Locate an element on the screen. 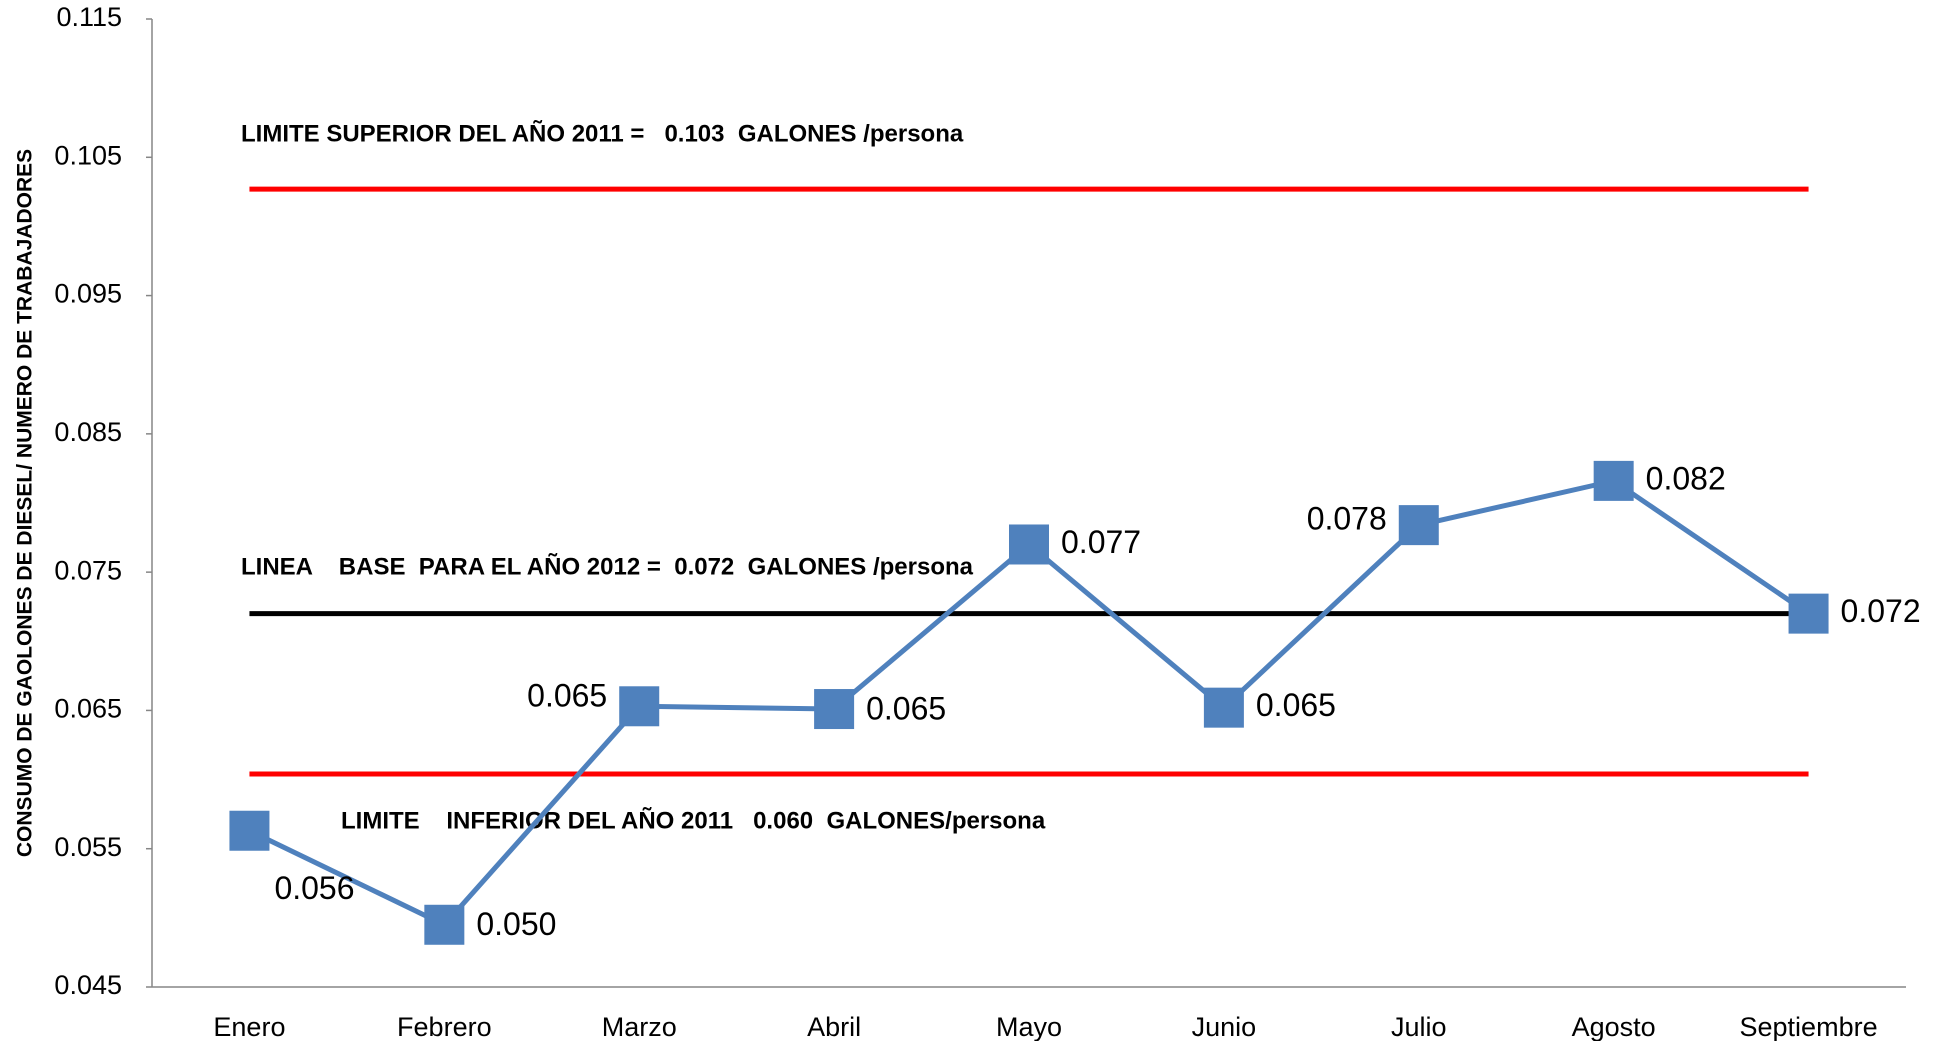 The width and height of the screenshot is (1944, 1041). data-label: 0.056 is located at coordinates (314, 888).